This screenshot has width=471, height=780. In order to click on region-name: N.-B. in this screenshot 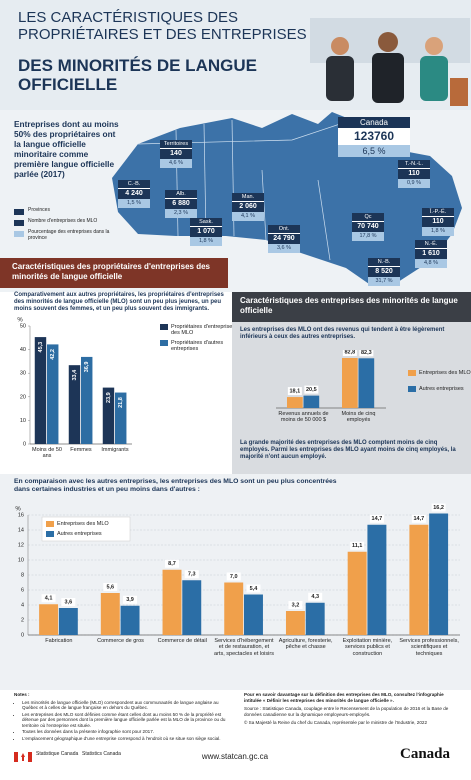, I will do `click(384, 262)`.